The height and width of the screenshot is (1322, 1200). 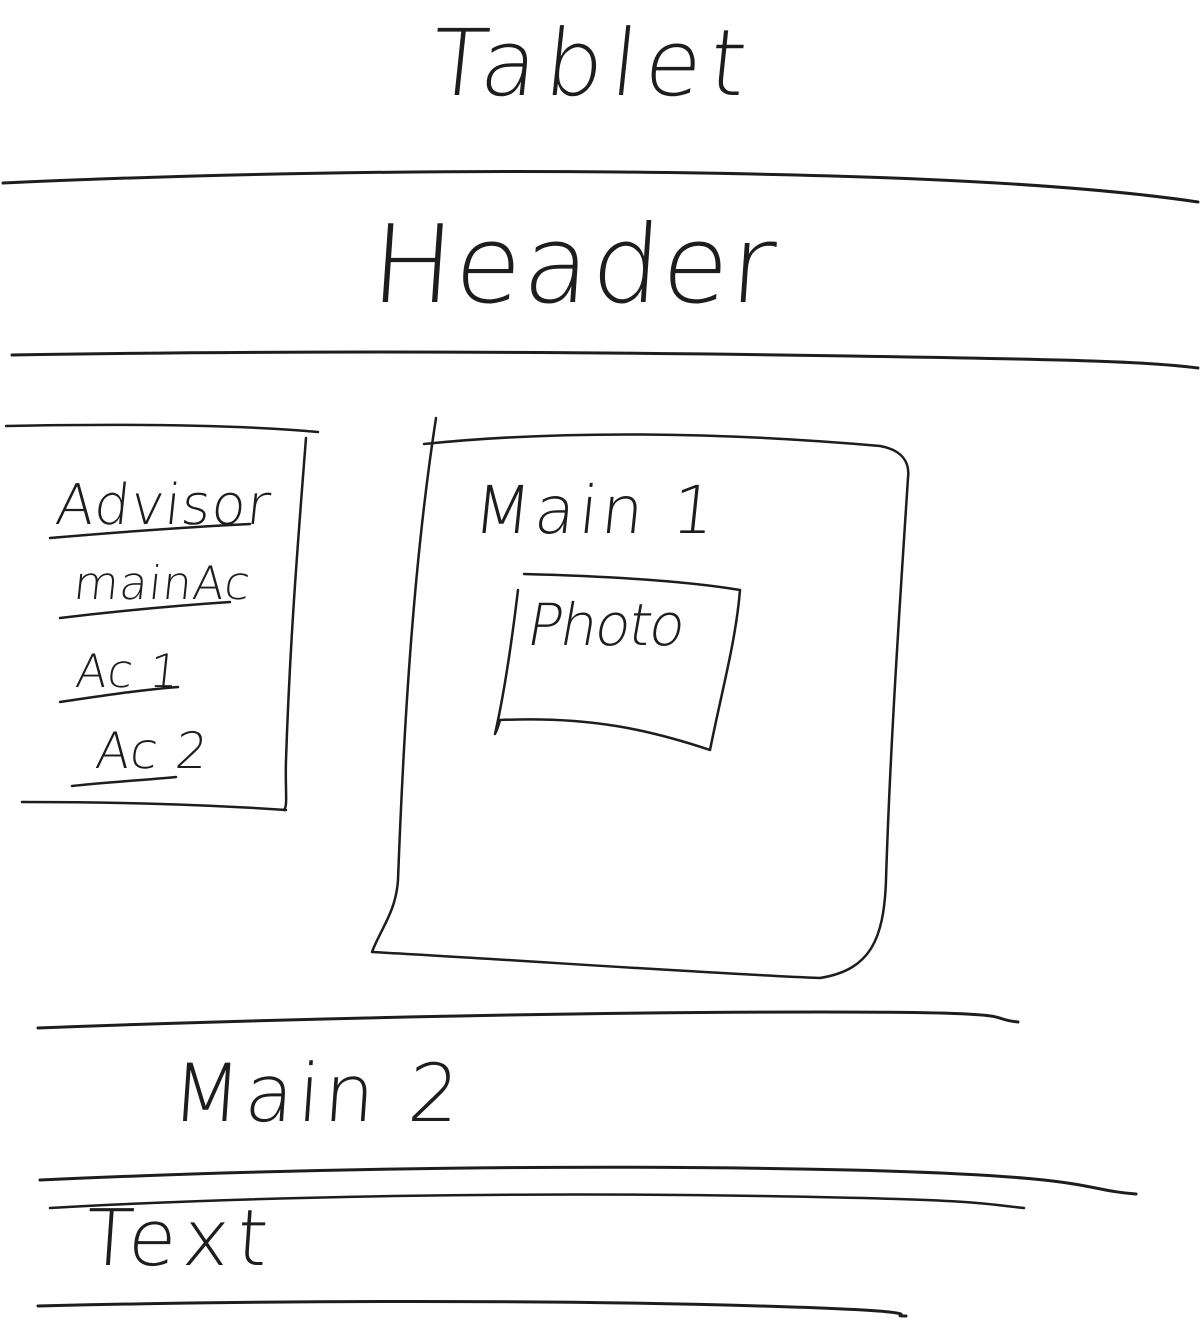 What do you see at coordinates (600, 186) in the screenshot?
I see `header-top-divider` at bounding box center [600, 186].